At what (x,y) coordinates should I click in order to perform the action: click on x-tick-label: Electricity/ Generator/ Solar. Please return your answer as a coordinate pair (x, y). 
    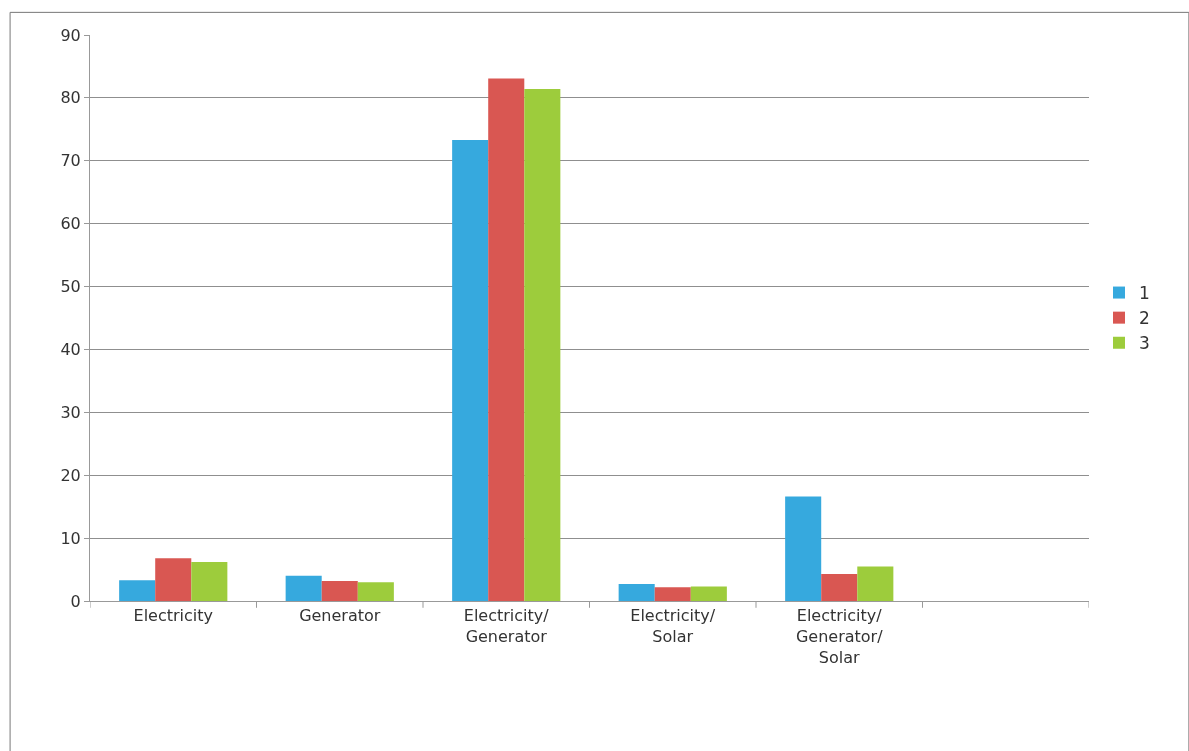
    Looking at the image, I should click on (839, 636).